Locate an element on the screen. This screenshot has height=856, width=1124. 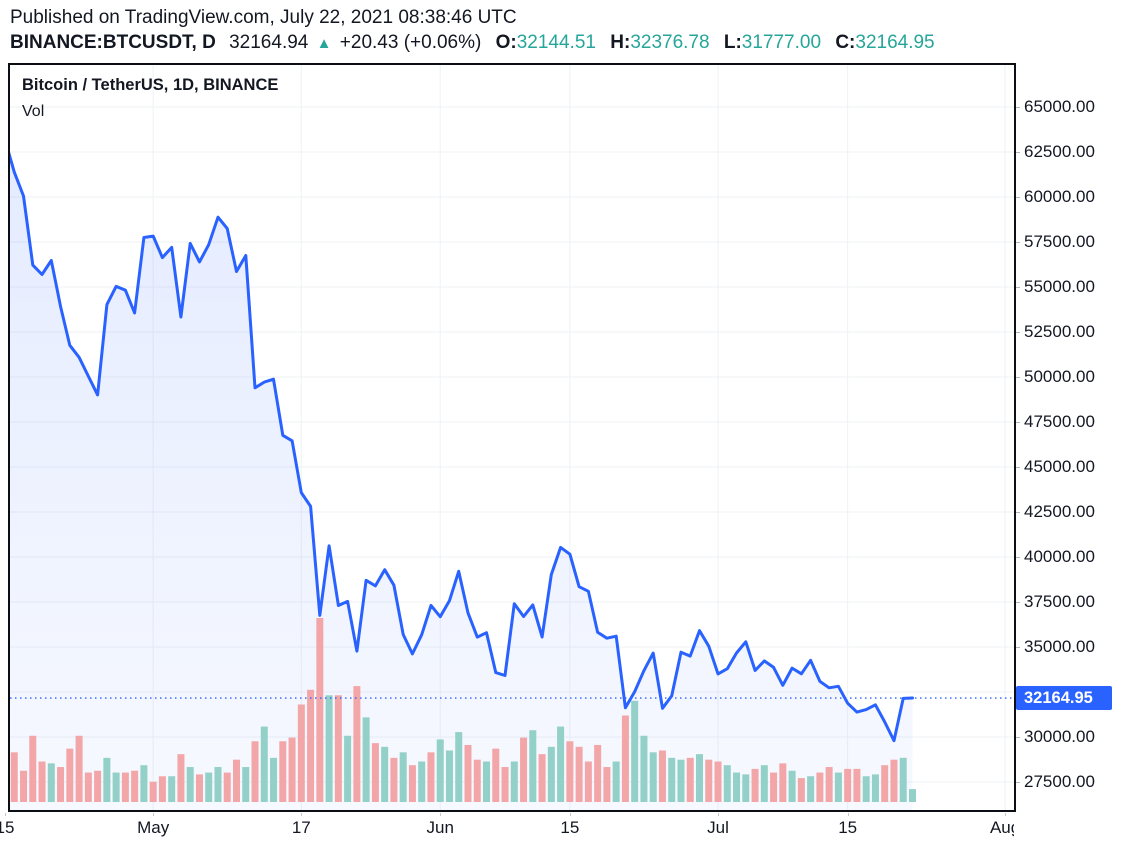
low-label: L: is located at coordinates (732, 42).